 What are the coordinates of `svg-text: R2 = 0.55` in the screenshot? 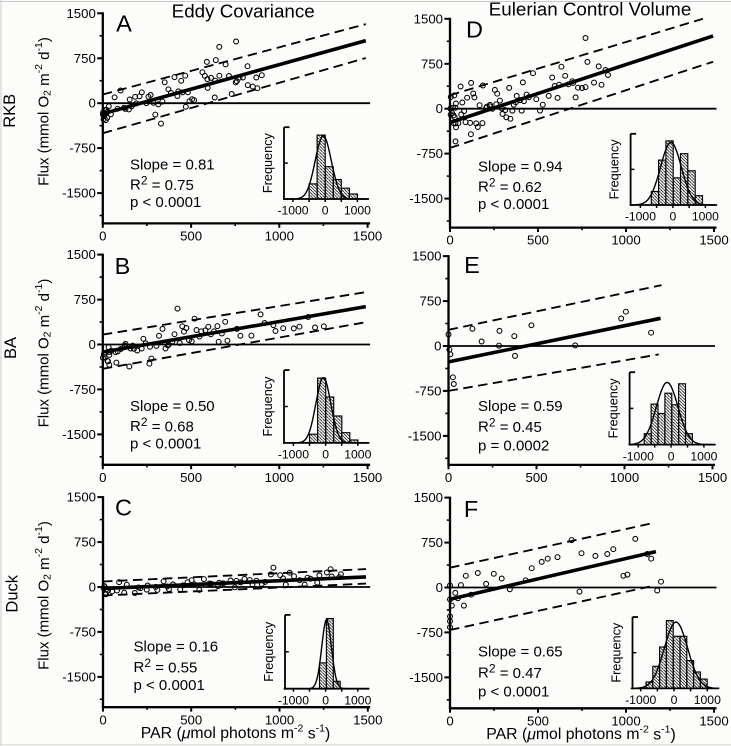 It's located at (166, 666).